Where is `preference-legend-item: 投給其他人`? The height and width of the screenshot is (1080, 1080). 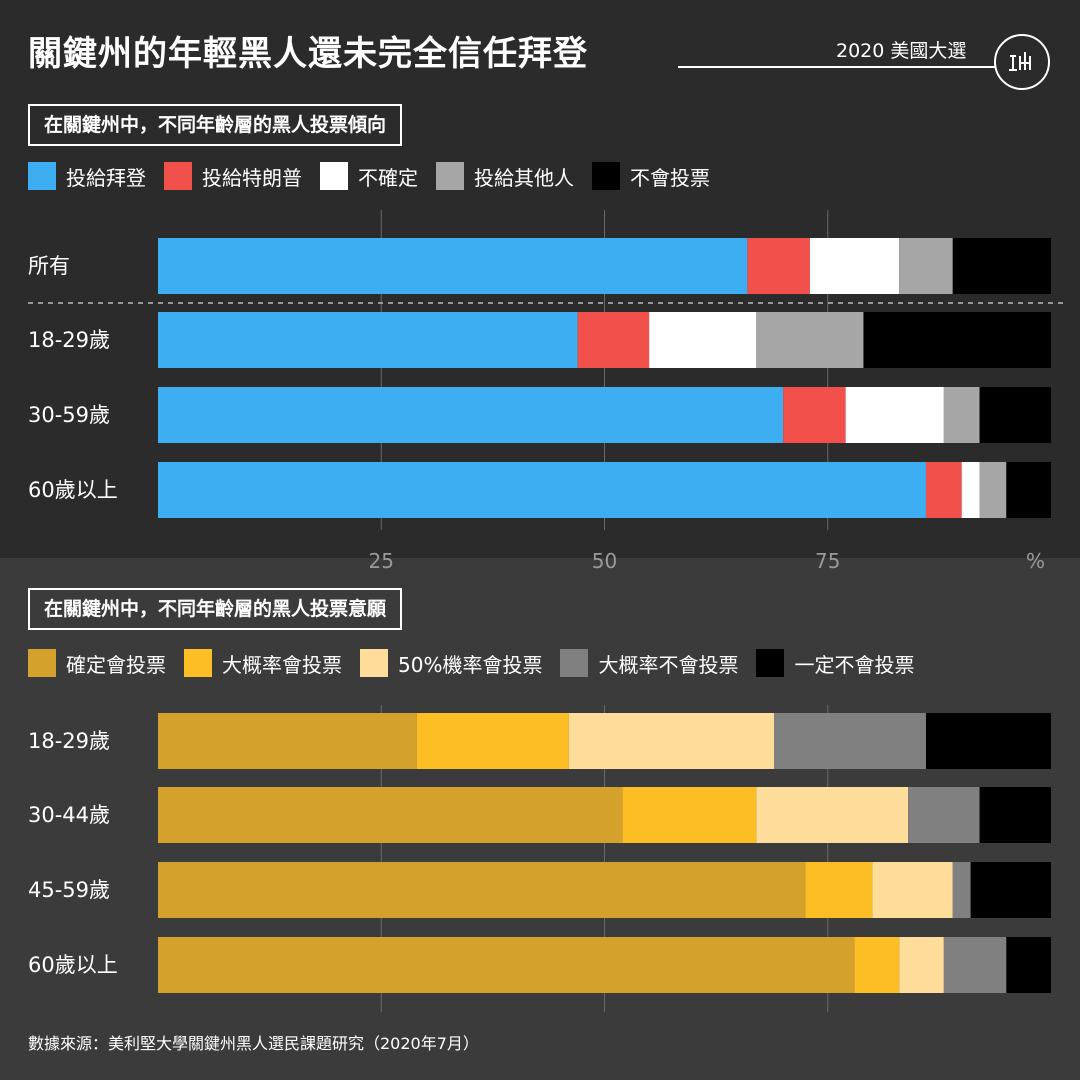 preference-legend-item: 投給其他人 is located at coordinates (505, 176).